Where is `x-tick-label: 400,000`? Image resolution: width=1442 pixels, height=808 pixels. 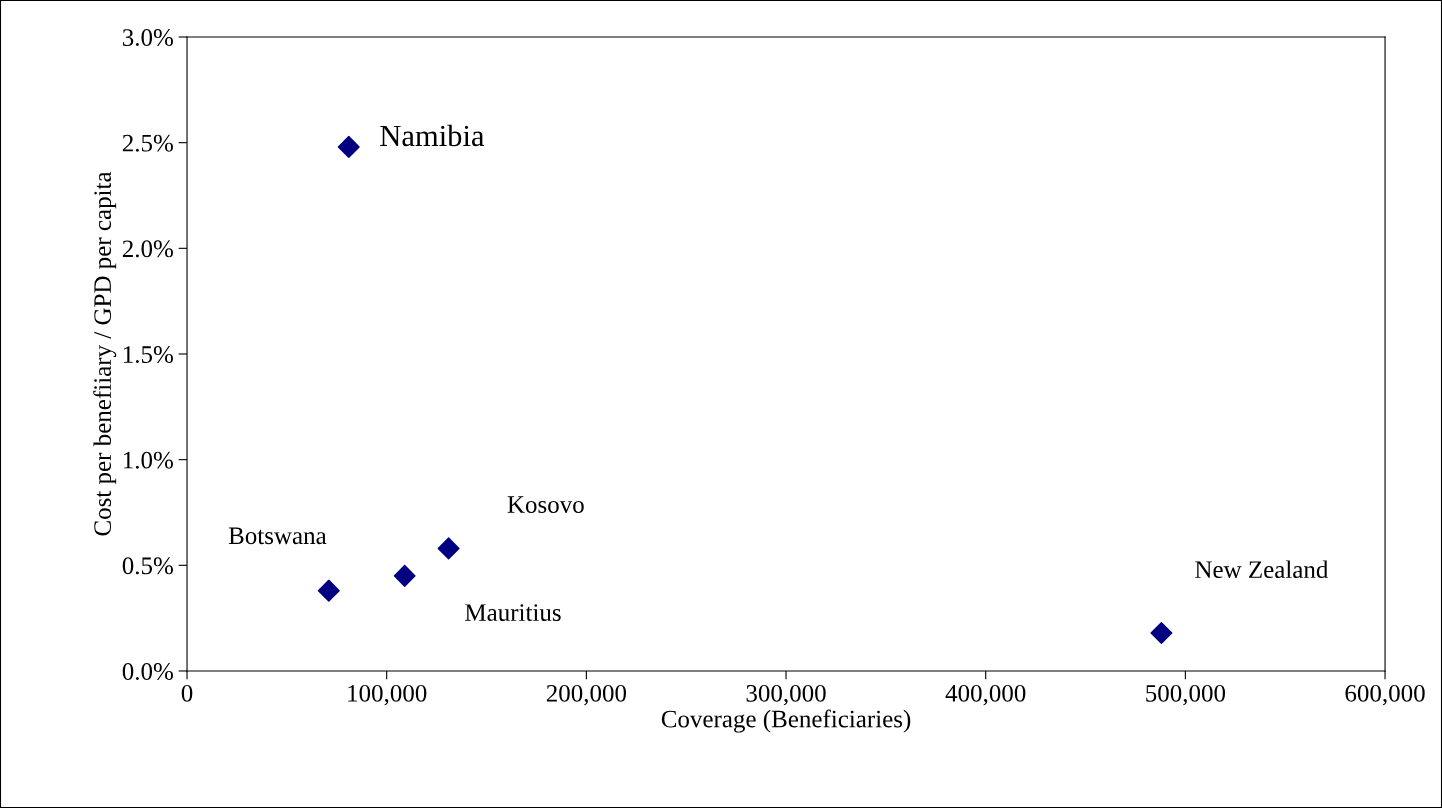 x-tick-label: 400,000 is located at coordinates (985, 695).